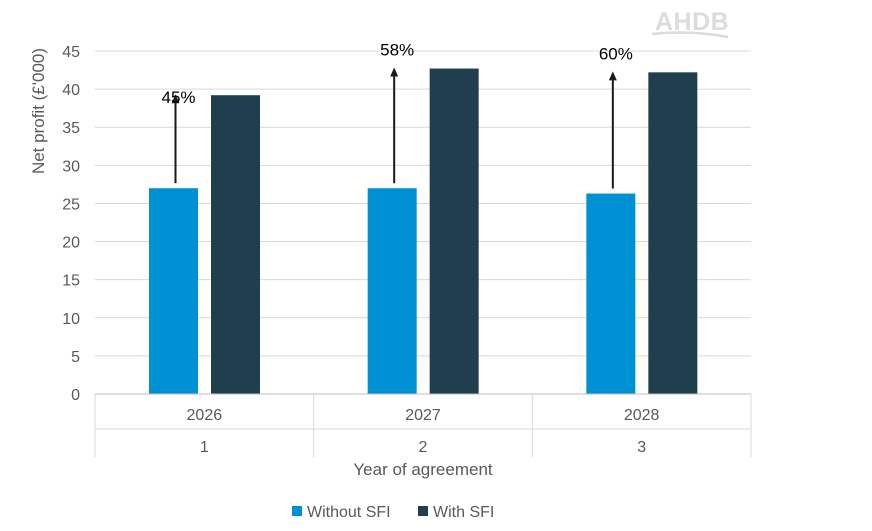 This screenshot has height=531, width=872. Describe the element at coordinates (616, 53) in the screenshot. I see `increase-label-2028: 60%` at that location.